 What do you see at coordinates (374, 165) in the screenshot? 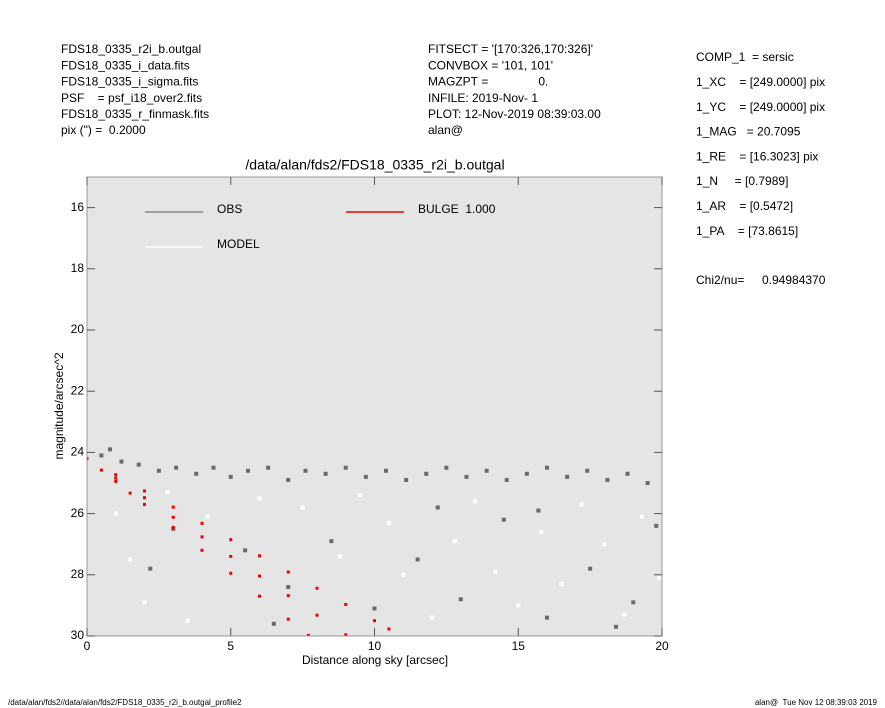
I see `chart-title: /data/alan/fds2/FDS18_0335_r2i_b.outgal` at bounding box center [374, 165].